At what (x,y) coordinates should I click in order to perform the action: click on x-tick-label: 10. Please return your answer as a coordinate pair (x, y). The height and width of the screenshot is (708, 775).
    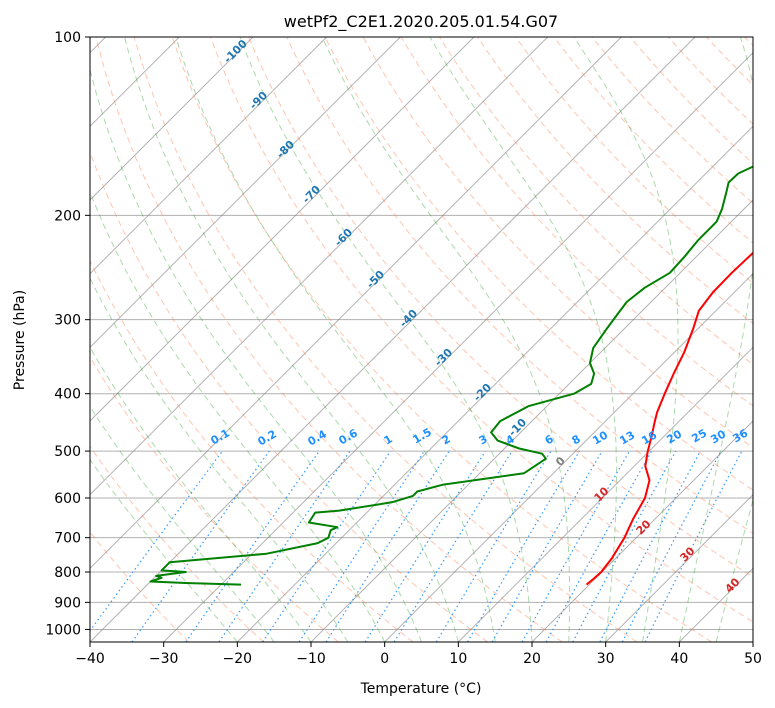
    Looking at the image, I should click on (458, 659).